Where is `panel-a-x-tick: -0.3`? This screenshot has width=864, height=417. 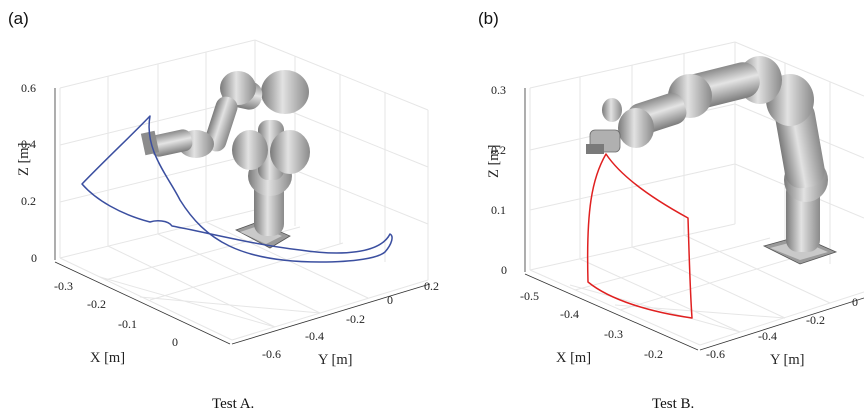
panel-a-x-tick: -0.3 is located at coordinates (63, 286).